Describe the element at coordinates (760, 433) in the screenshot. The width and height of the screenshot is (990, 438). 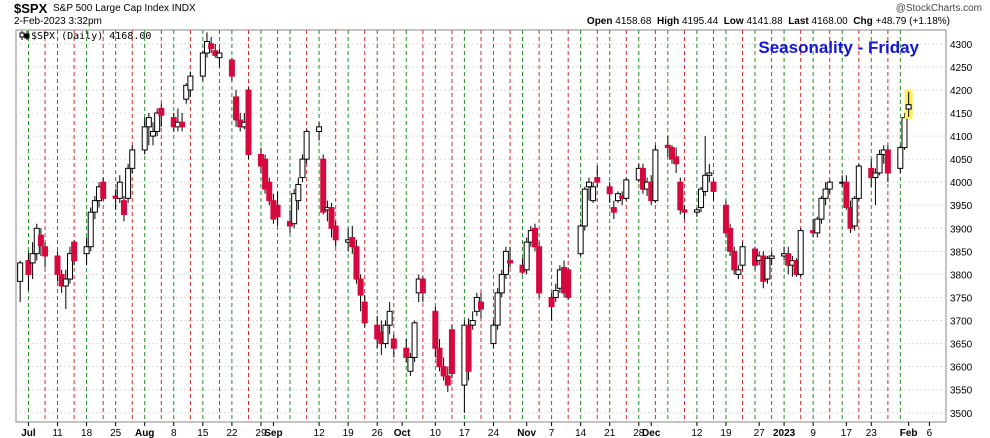
I see `x-tick-25: 27` at that location.